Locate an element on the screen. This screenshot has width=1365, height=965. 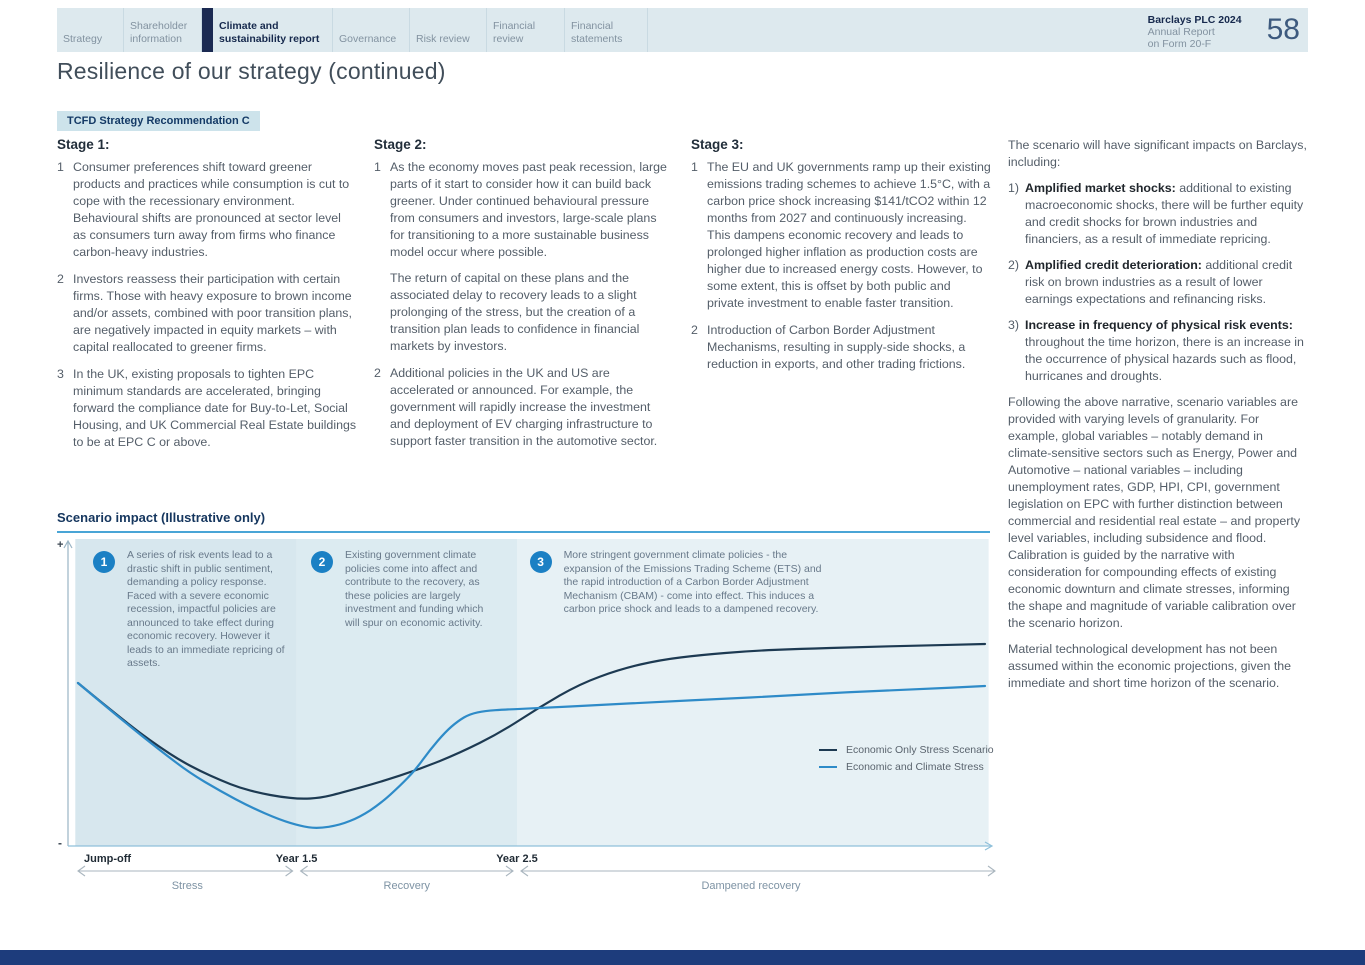
y-axis-plus-label: + is located at coordinates (60, 545).